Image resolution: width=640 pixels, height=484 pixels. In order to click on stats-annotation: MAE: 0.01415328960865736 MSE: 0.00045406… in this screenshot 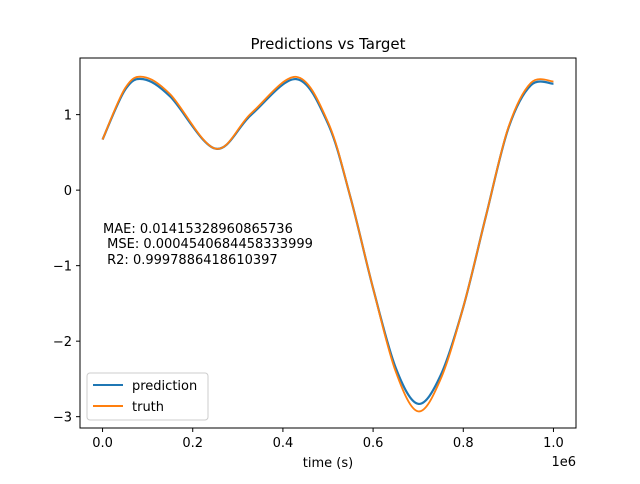, I will do `click(208, 245)`.